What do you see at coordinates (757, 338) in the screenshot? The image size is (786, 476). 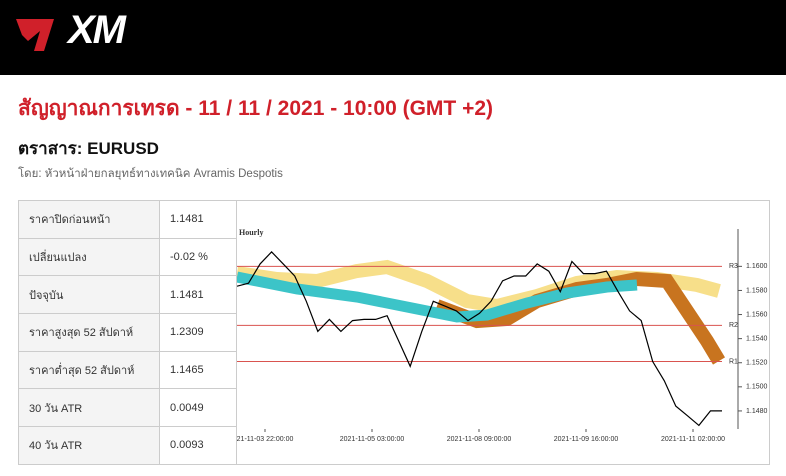 I see `y-tick-label: 1.1540` at bounding box center [757, 338].